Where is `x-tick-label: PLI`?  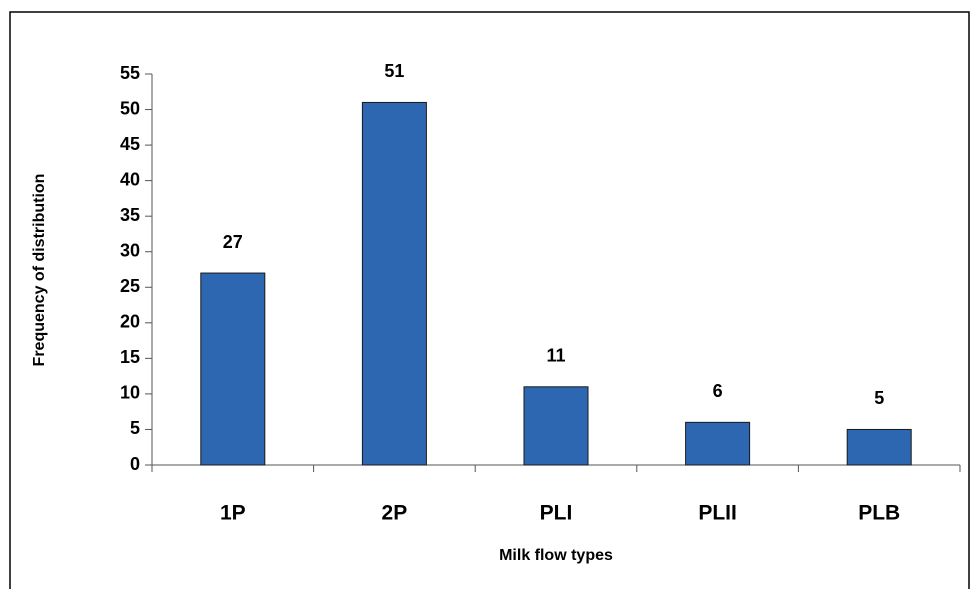 x-tick-label: PLI is located at coordinates (556, 513).